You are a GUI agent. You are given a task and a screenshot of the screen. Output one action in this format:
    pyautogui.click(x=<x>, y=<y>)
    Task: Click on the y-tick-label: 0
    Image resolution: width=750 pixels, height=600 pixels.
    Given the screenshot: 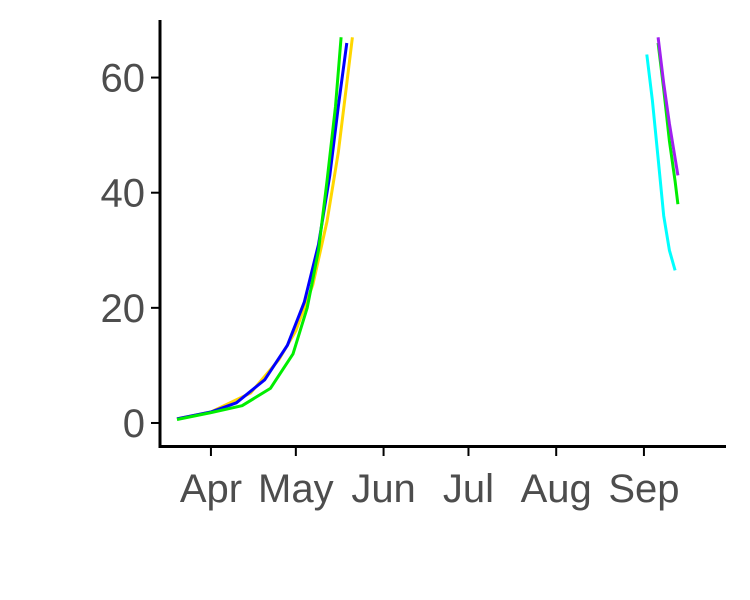 What is the action you would take?
    pyautogui.click(x=134, y=424)
    